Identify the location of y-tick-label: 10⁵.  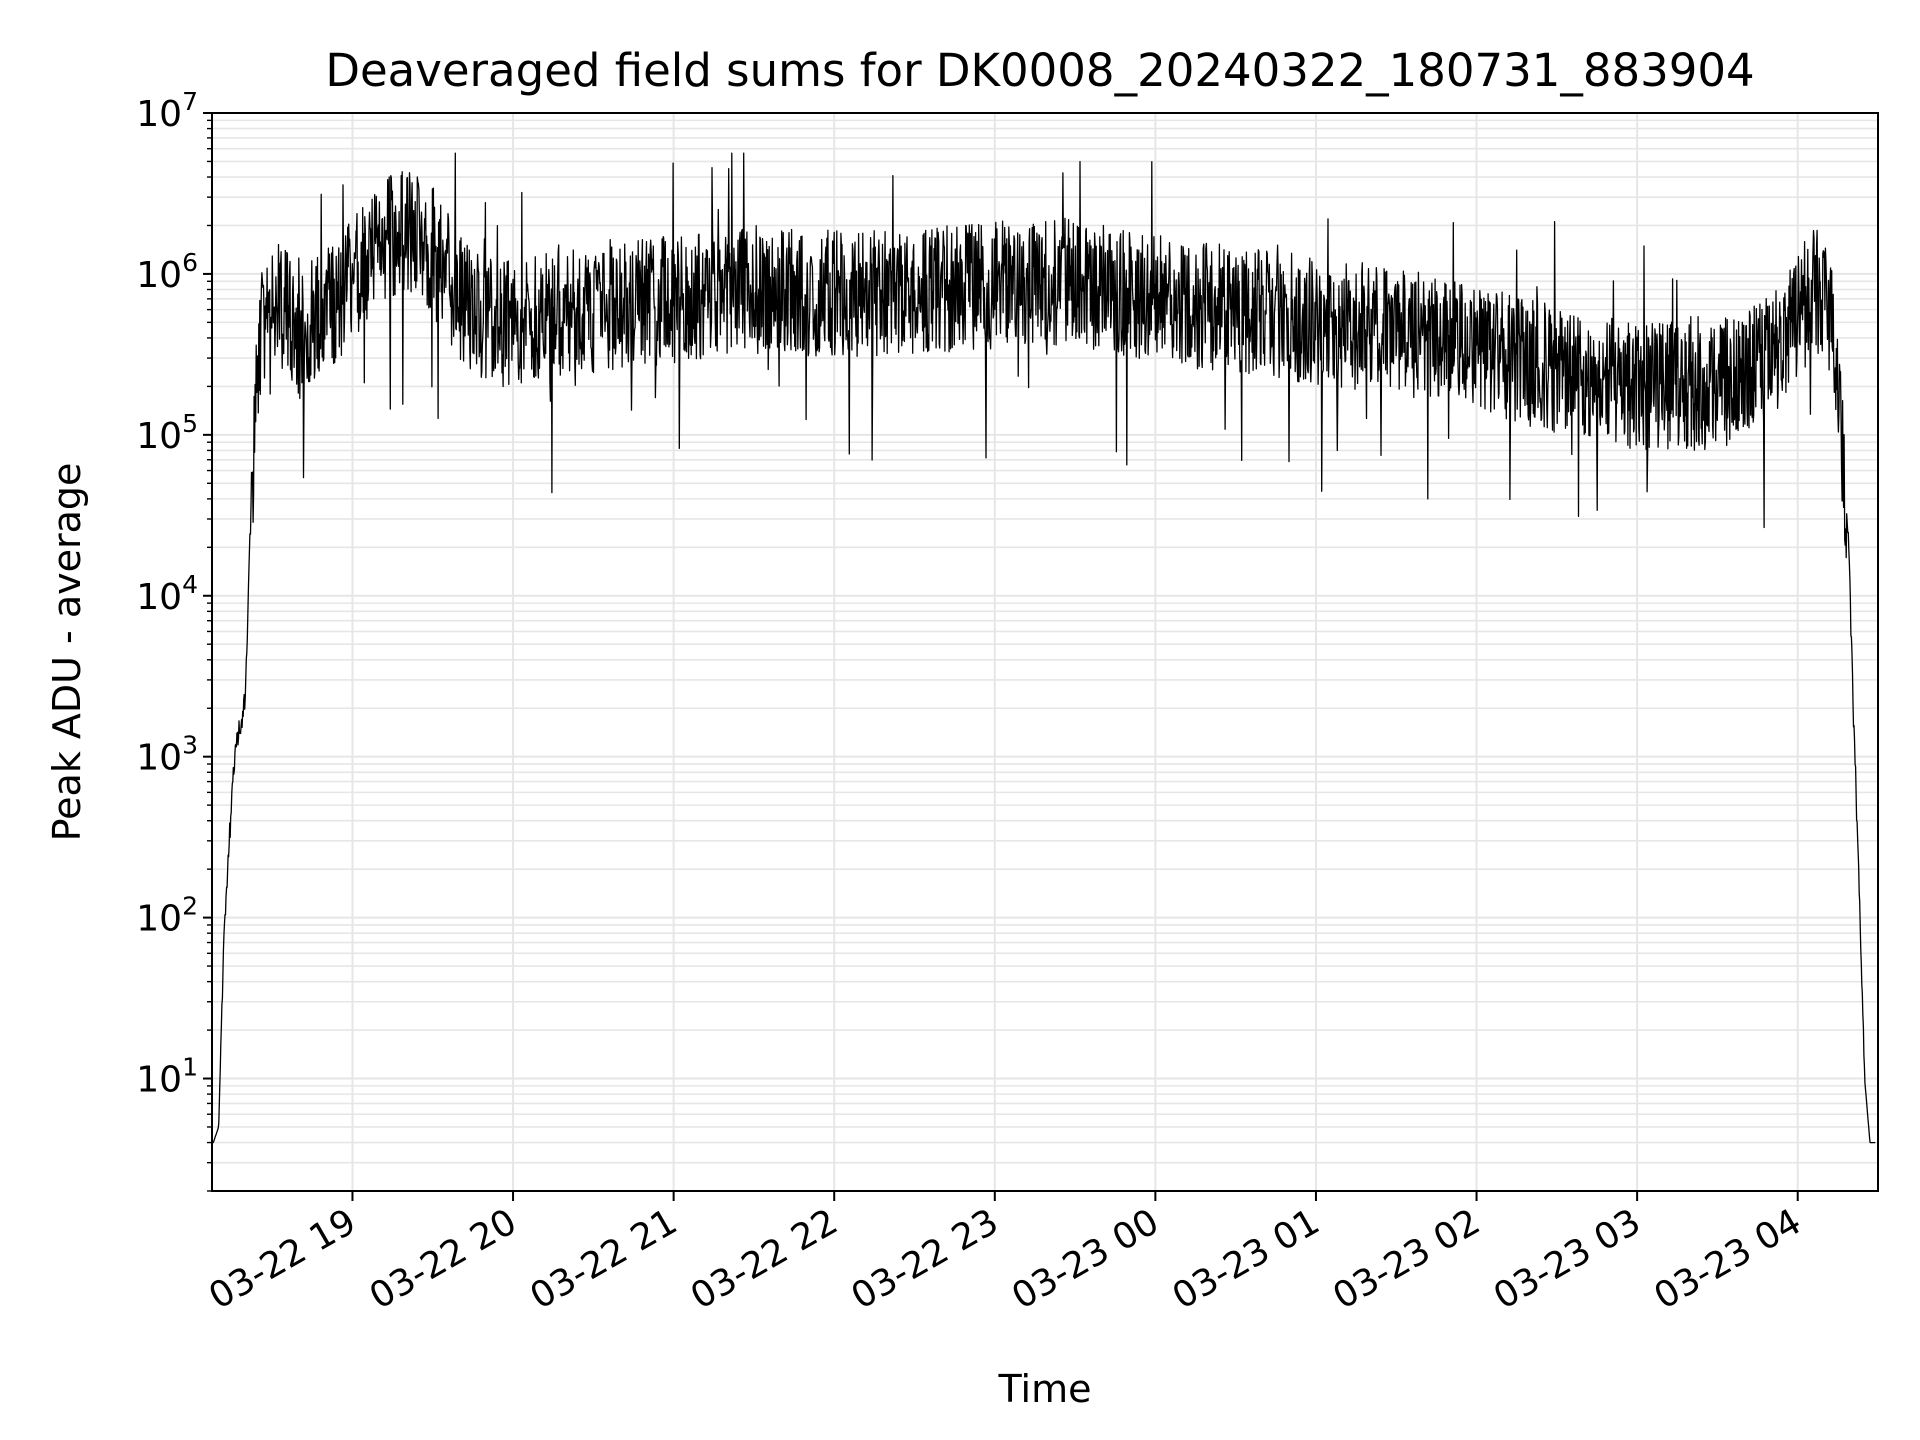
(167, 433).